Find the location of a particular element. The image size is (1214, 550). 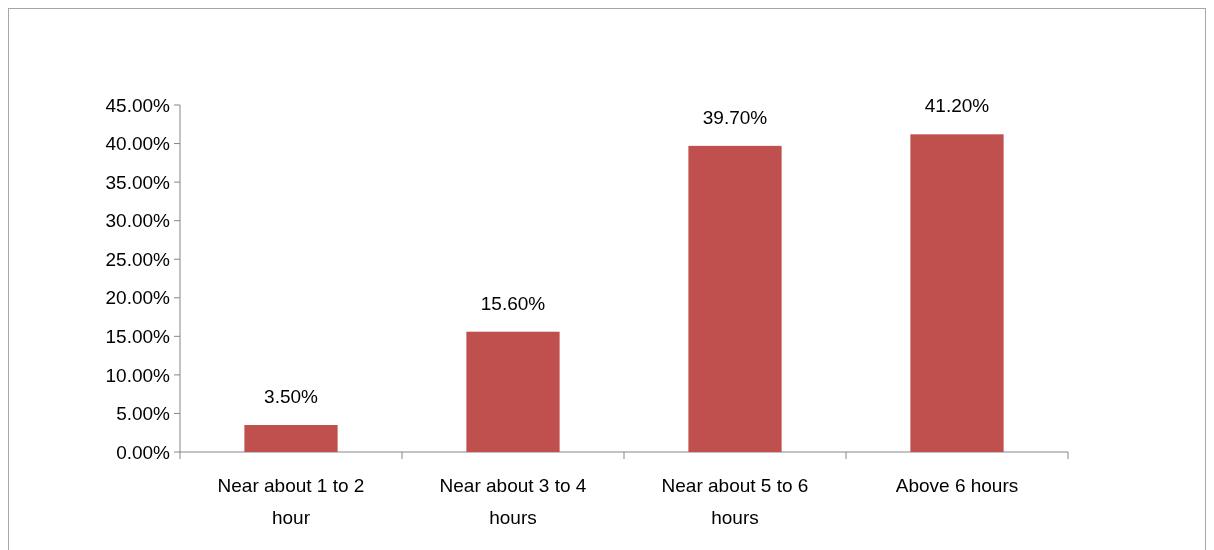

y-tick-label: 40.00% is located at coordinates (138, 144).